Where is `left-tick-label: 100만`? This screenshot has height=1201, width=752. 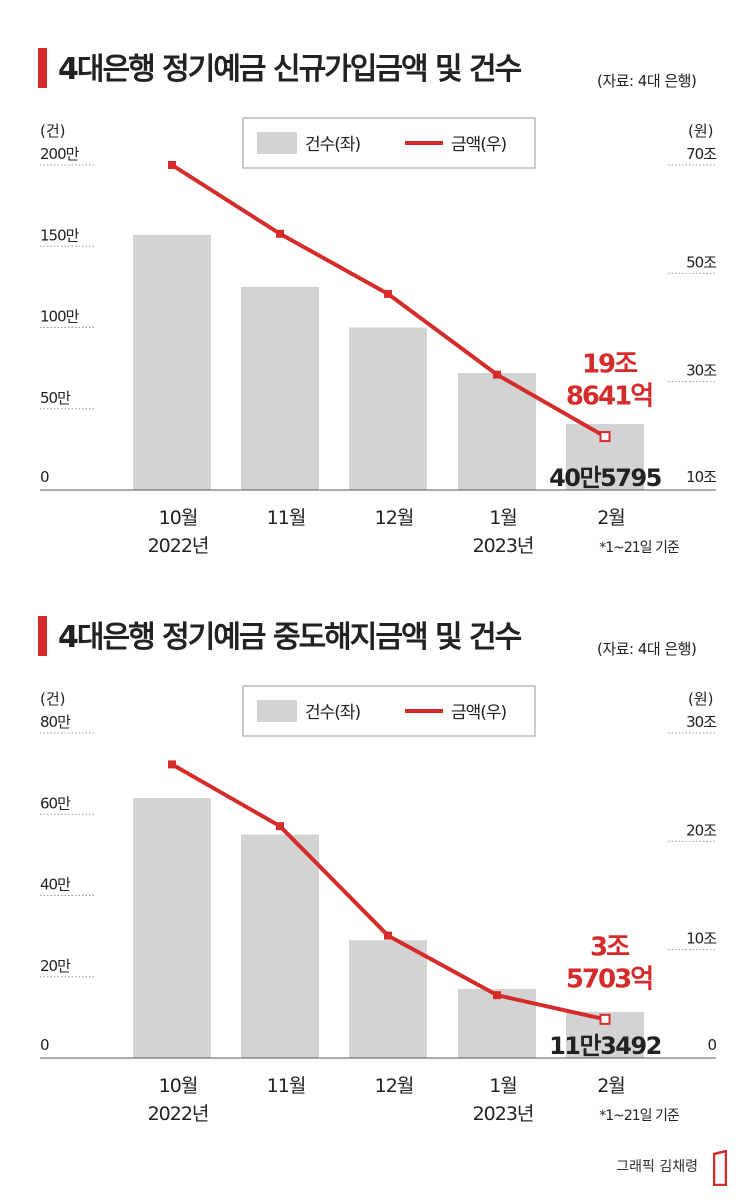 left-tick-label: 100만 is located at coordinates (60, 317).